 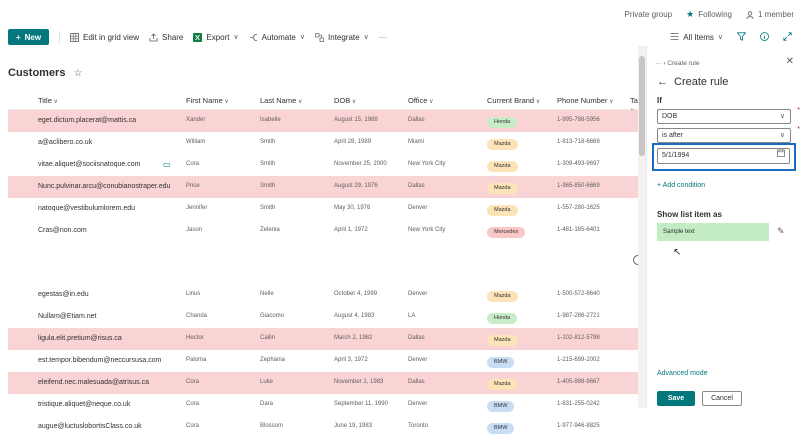 What do you see at coordinates (28, 37) in the screenshot?
I see `new-button: + New` at bounding box center [28, 37].